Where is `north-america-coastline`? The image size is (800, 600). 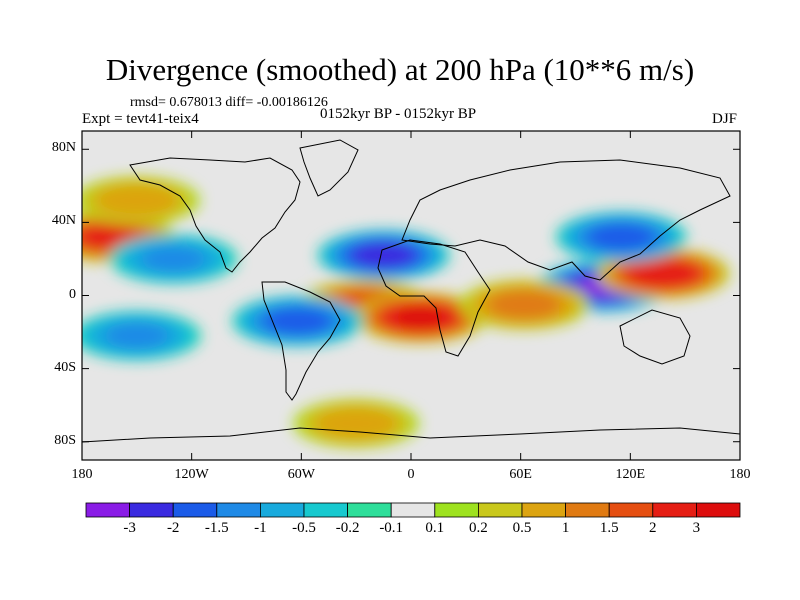
north-america-coastline is located at coordinates (215, 215).